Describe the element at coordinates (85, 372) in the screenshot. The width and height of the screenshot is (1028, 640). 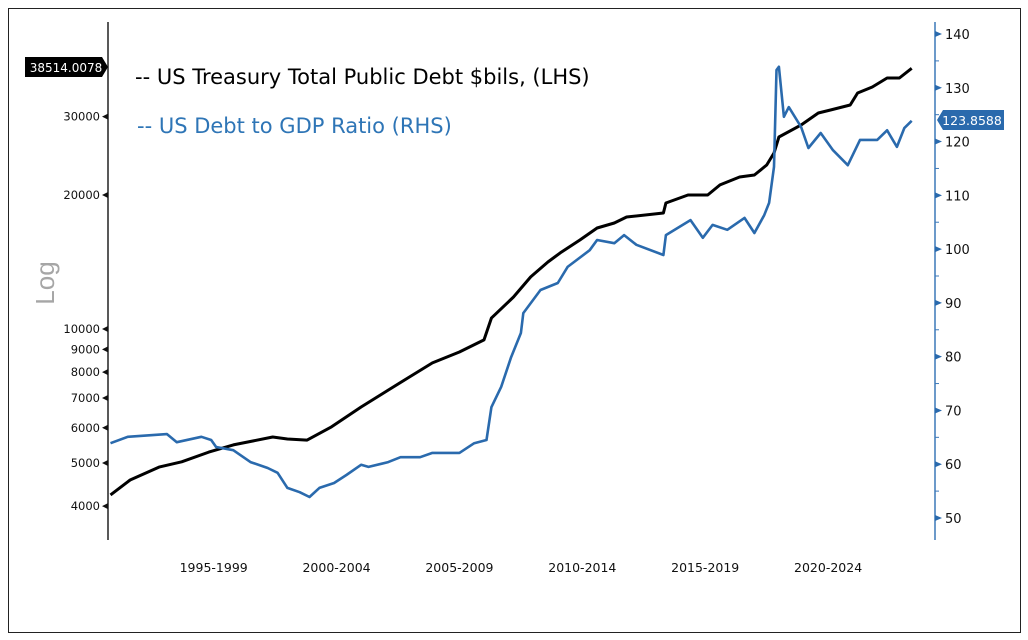
I see `left-axis-tick-label: 8000` at that location.